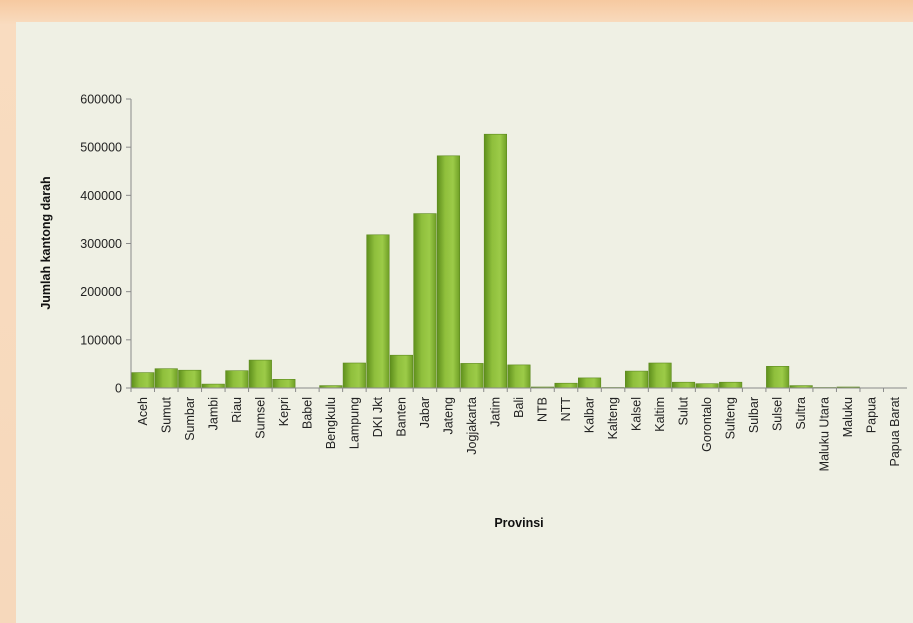 The image size is (913, 623). Describe the element at coordinates (825, 434) in the screenshot. I see `x-tick-label-maluku-utara: Maluku Utara` at that location.